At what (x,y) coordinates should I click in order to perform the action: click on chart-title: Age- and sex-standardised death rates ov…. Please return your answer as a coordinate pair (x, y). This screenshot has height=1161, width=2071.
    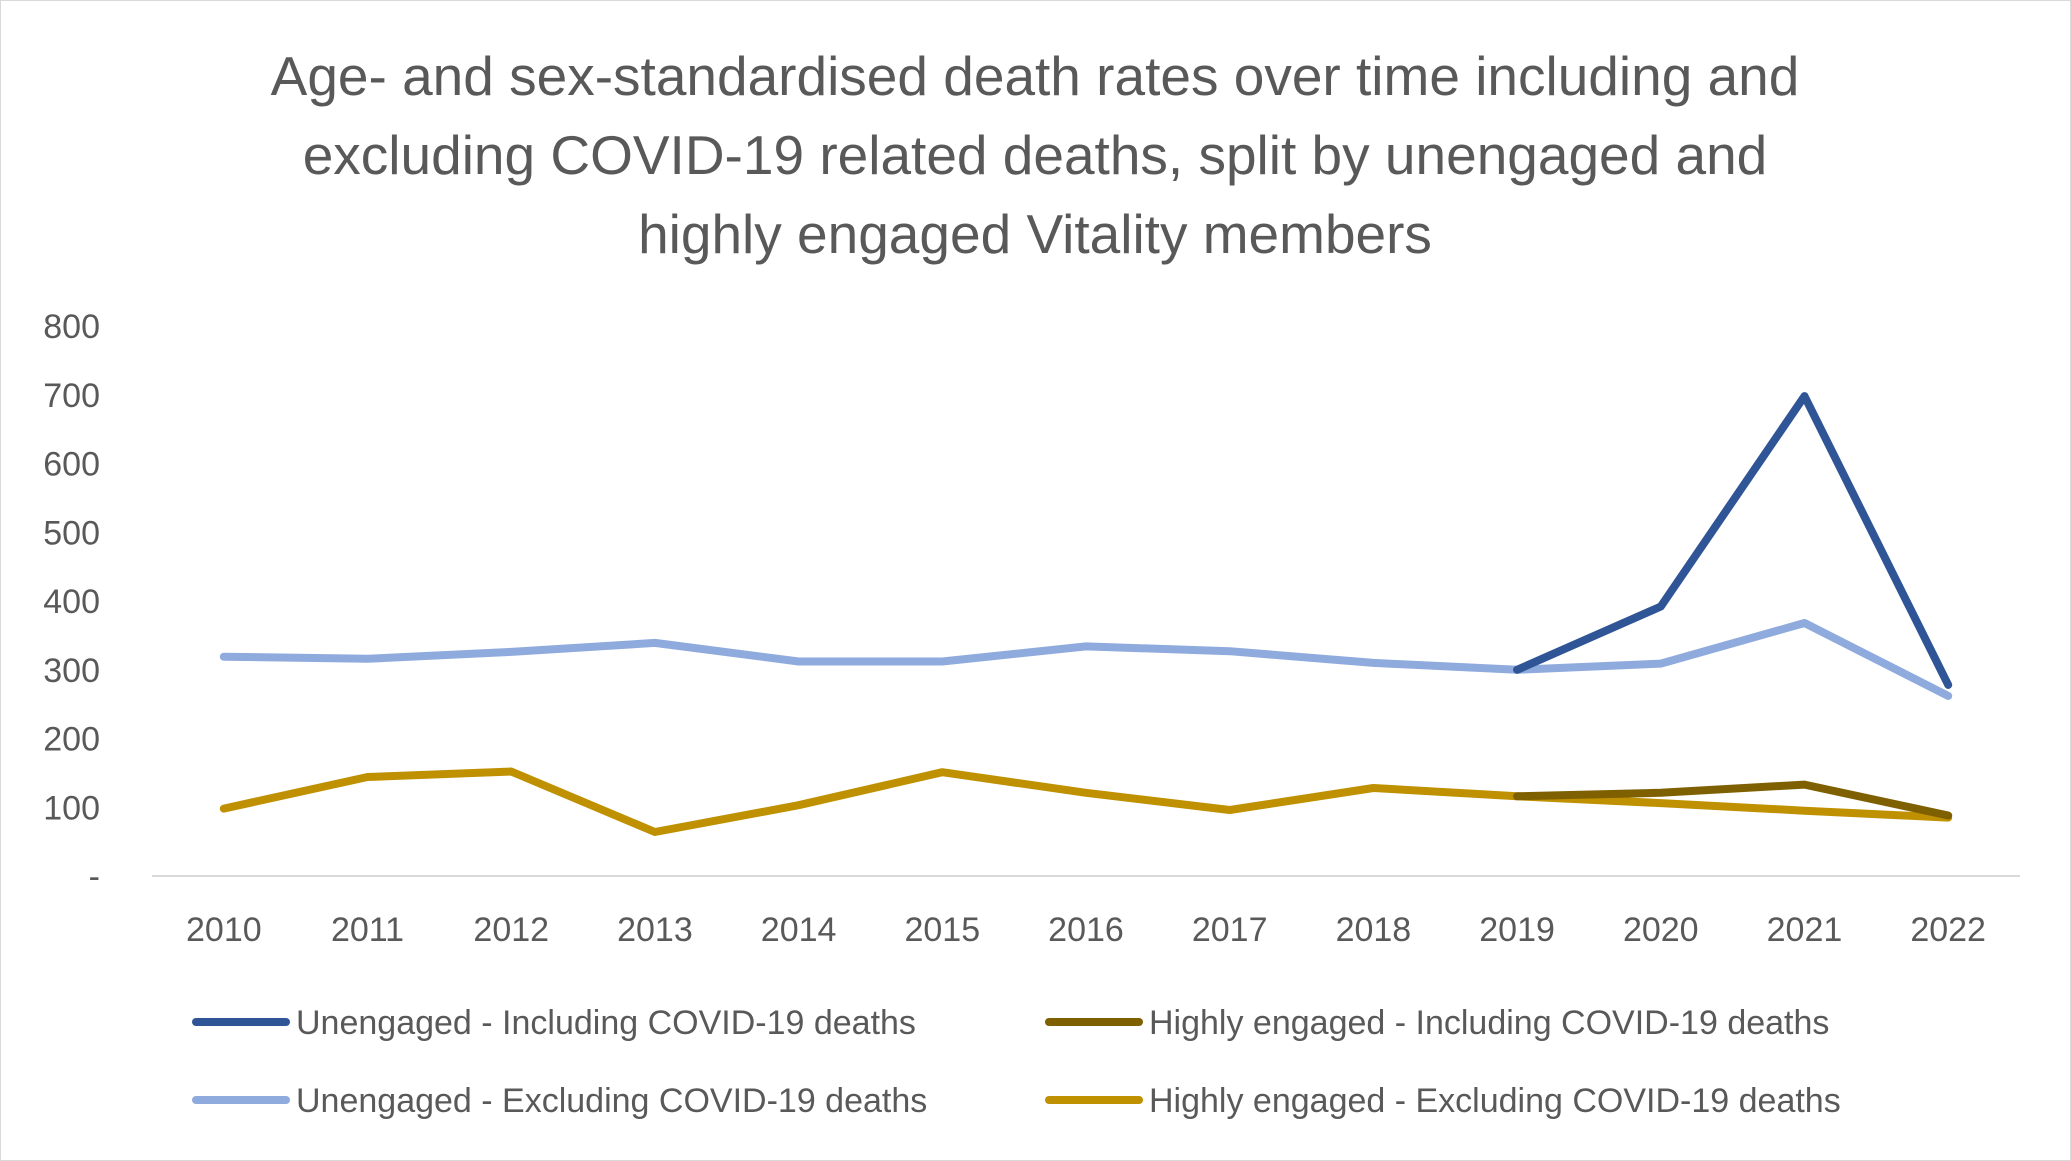
    Looking at the image, I should click on (1035, 155).